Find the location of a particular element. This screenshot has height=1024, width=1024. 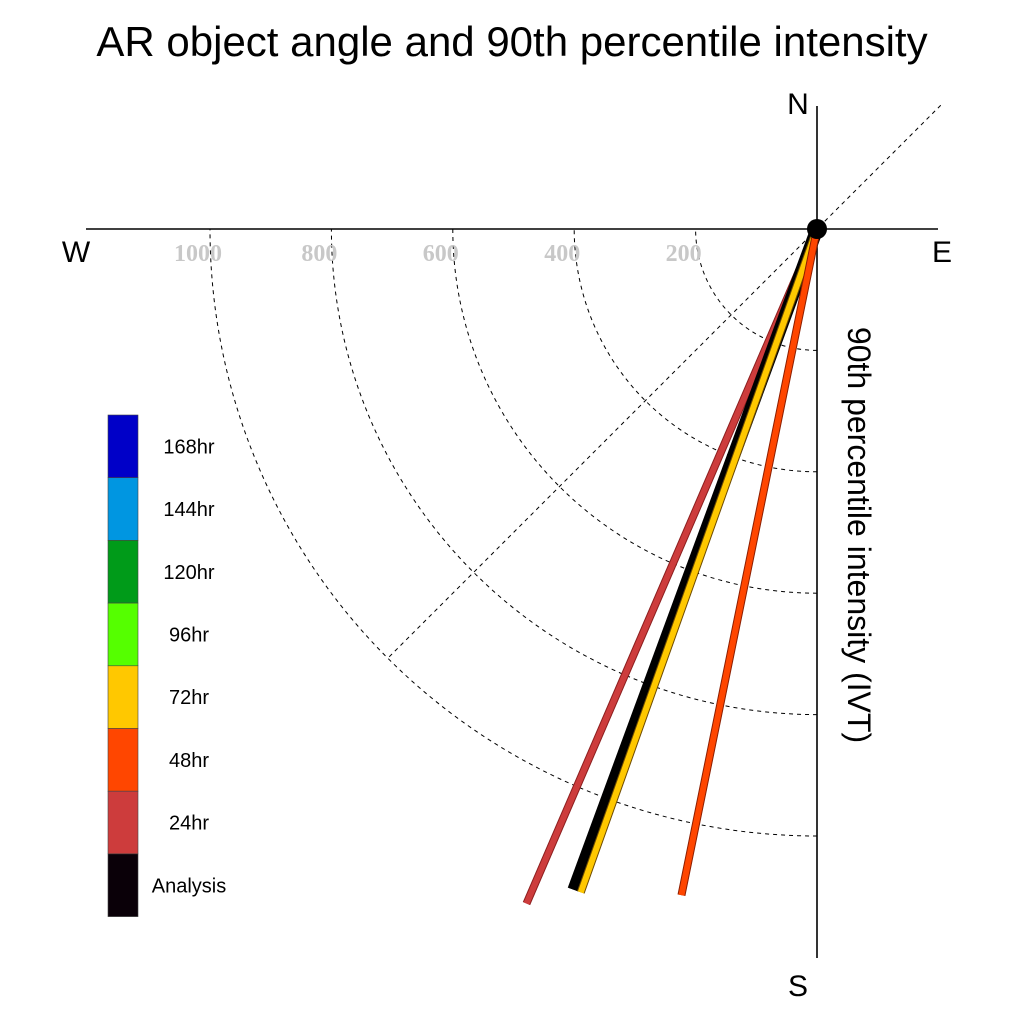

compass-south: S is located at coordinates (798, 986).